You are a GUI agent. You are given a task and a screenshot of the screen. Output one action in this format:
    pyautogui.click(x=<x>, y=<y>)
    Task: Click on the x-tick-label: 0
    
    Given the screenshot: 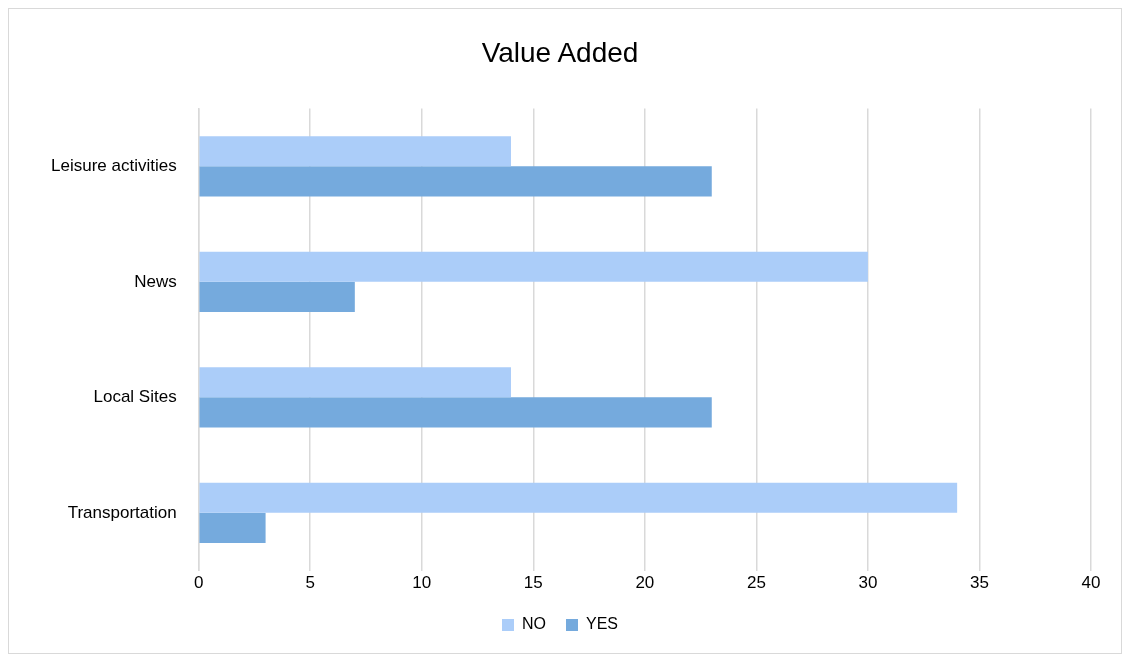 What is the action you would take?
    pyautogui.click(x=198, y=583)
    